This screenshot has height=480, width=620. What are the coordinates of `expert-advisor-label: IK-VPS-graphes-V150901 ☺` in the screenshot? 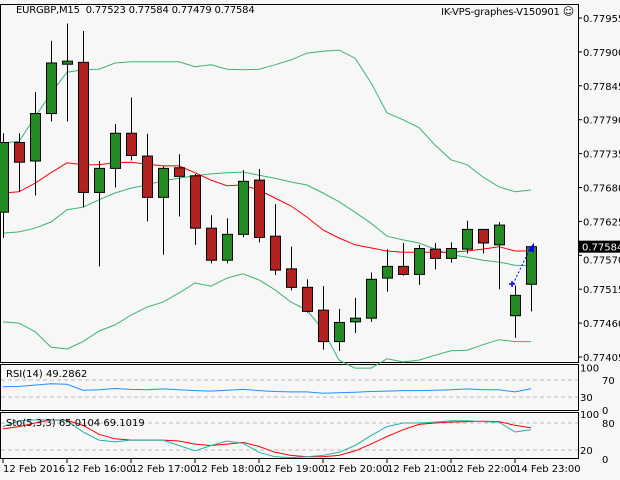 It's located at (507, 11).